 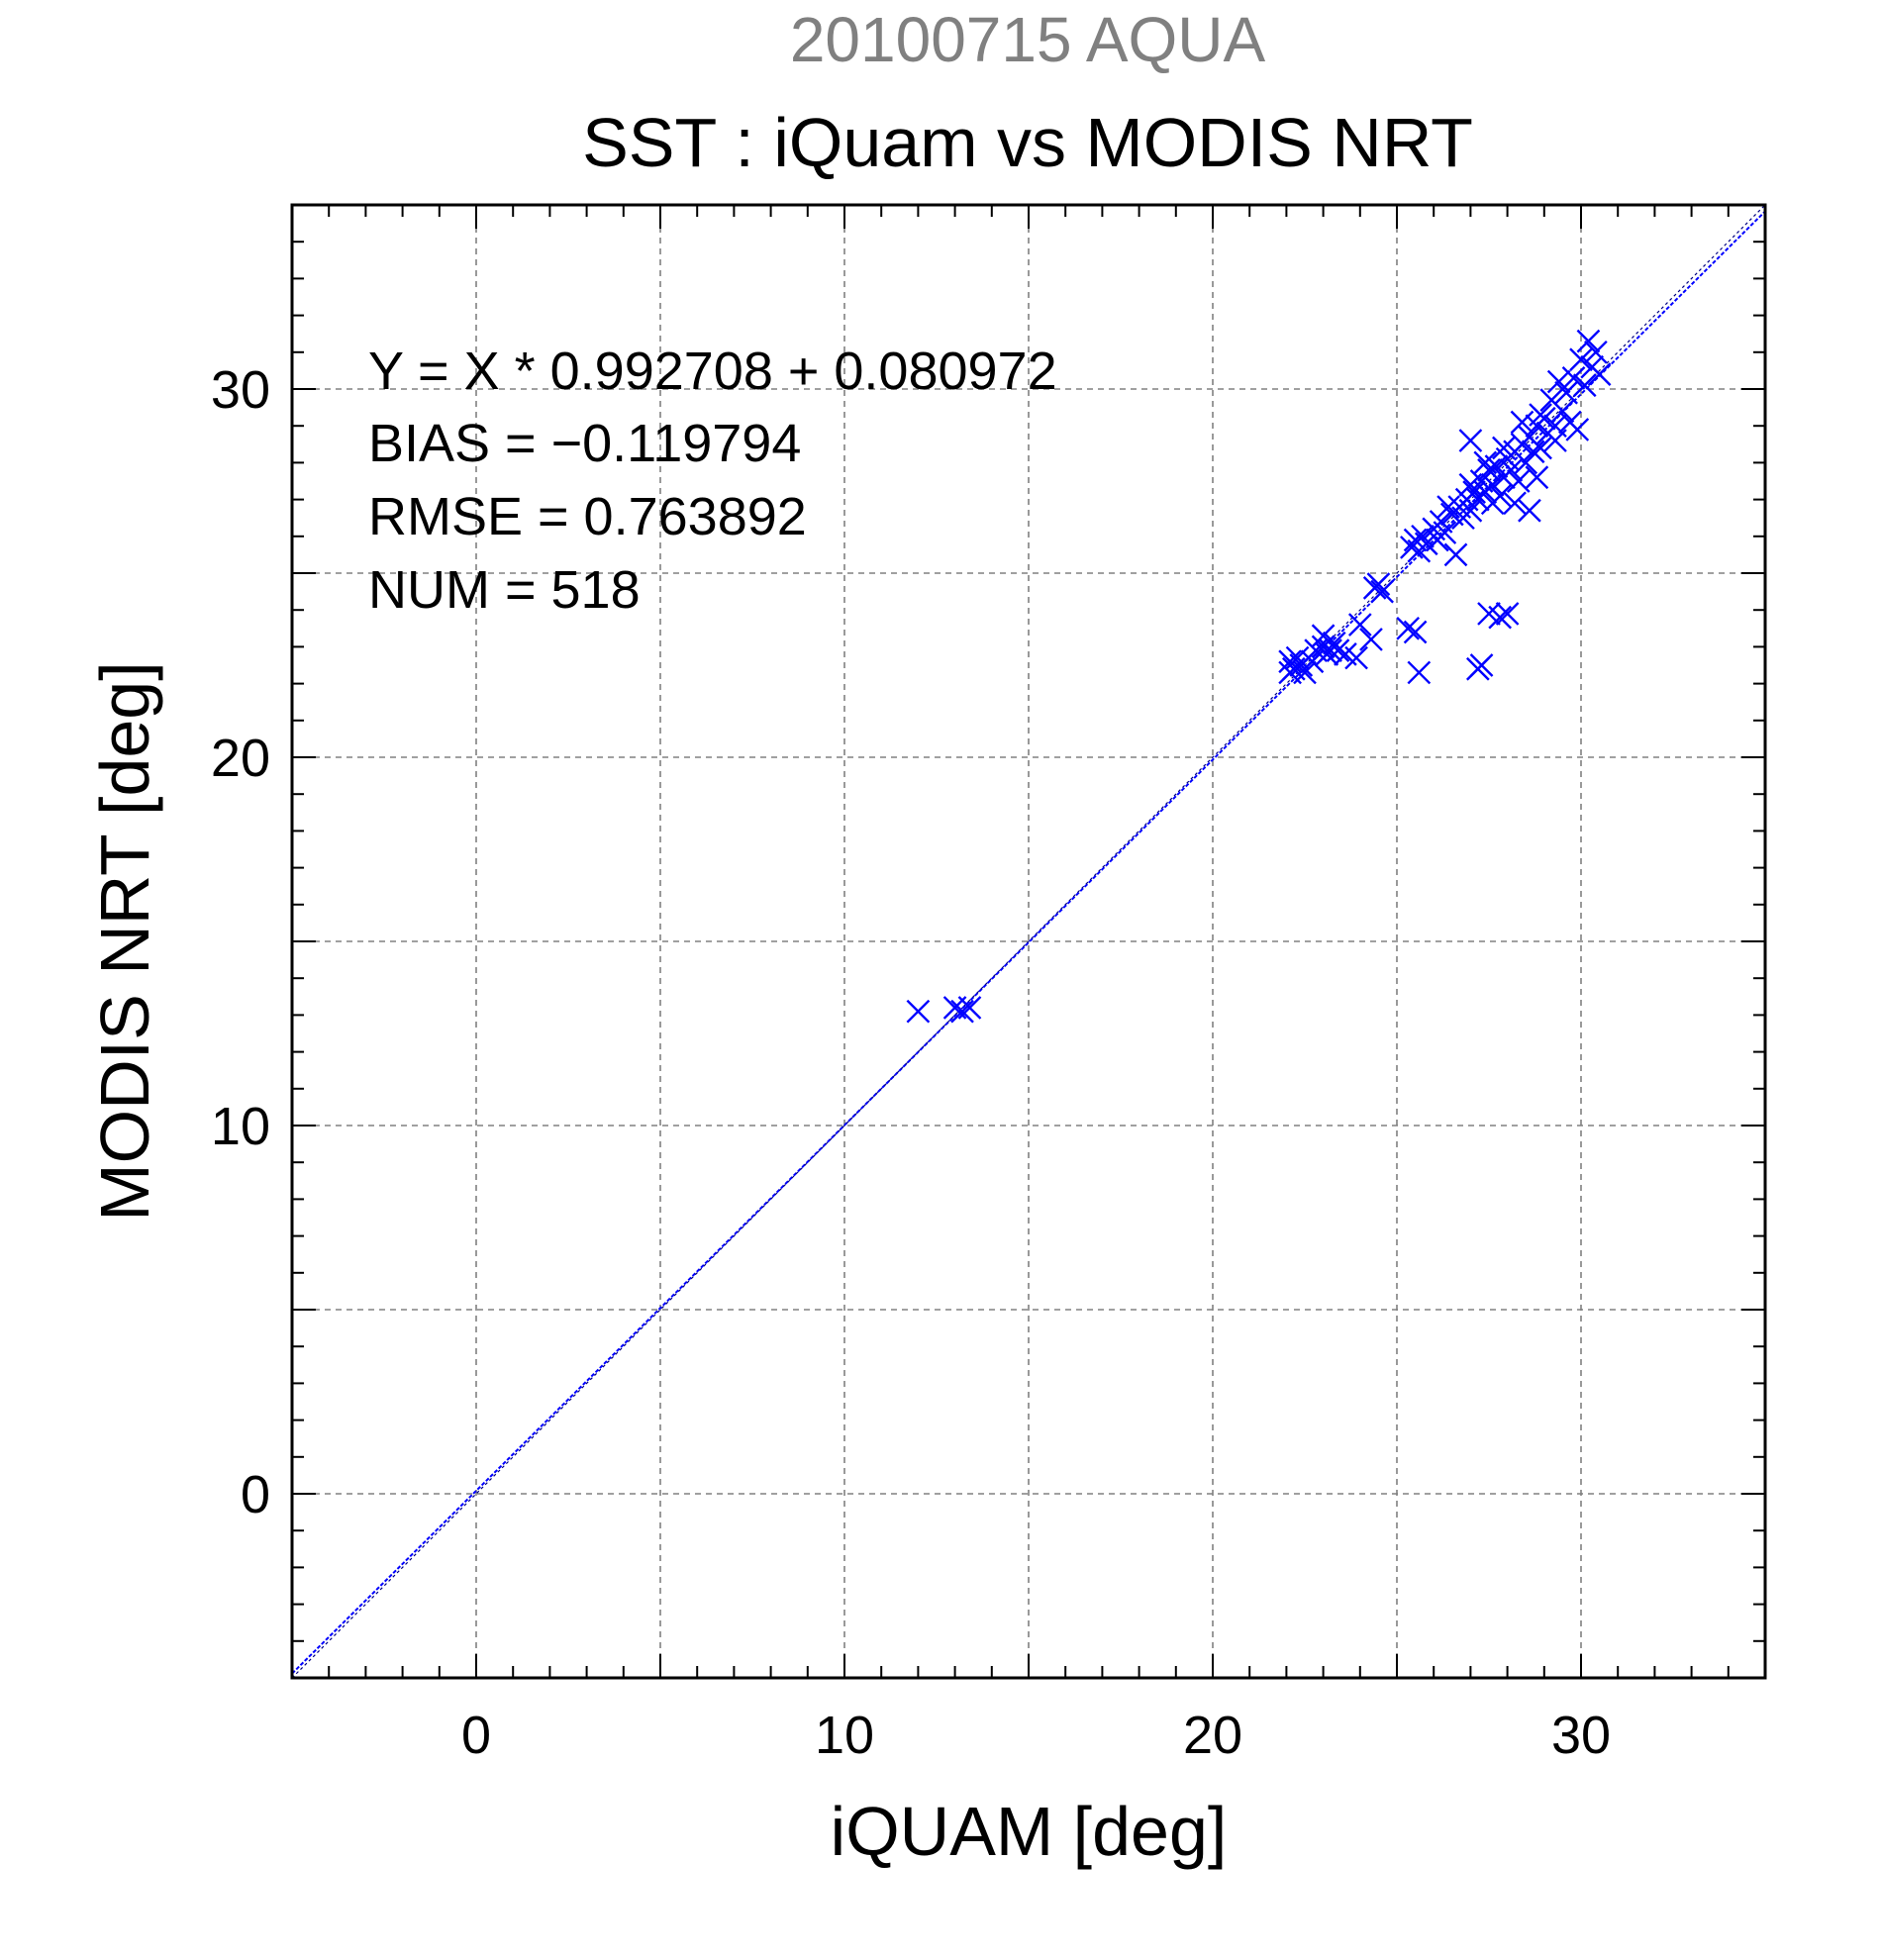 What do you see at coordinates (476, 1735) in the screenshot?
I see `x-tick-label: 0` at bounding box center [476, 1735].